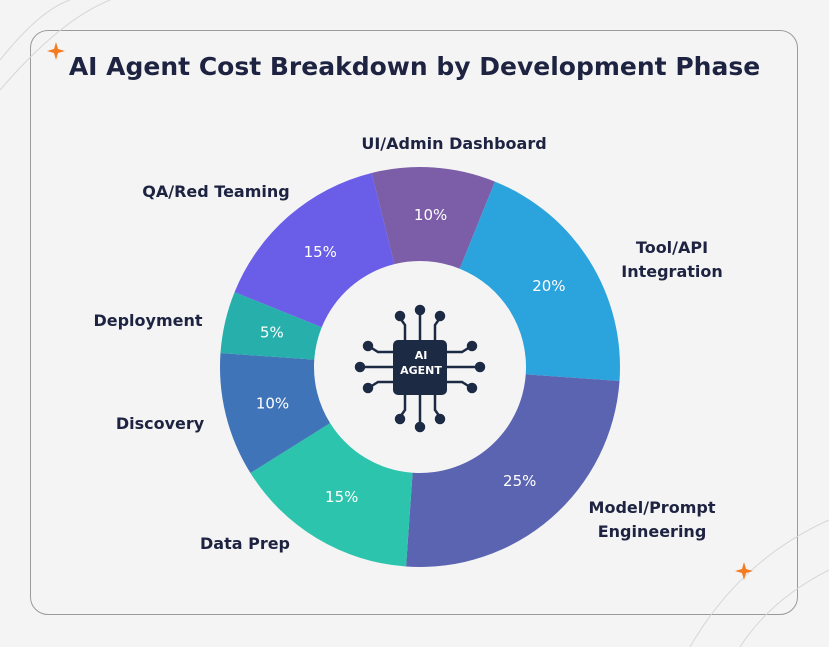 The width and height of the screenshot is (829, 647). What do you see at coordinates (245, 543) in the screenshot?
I see `category-label: Data Prep` at bounding box center [245, 543].